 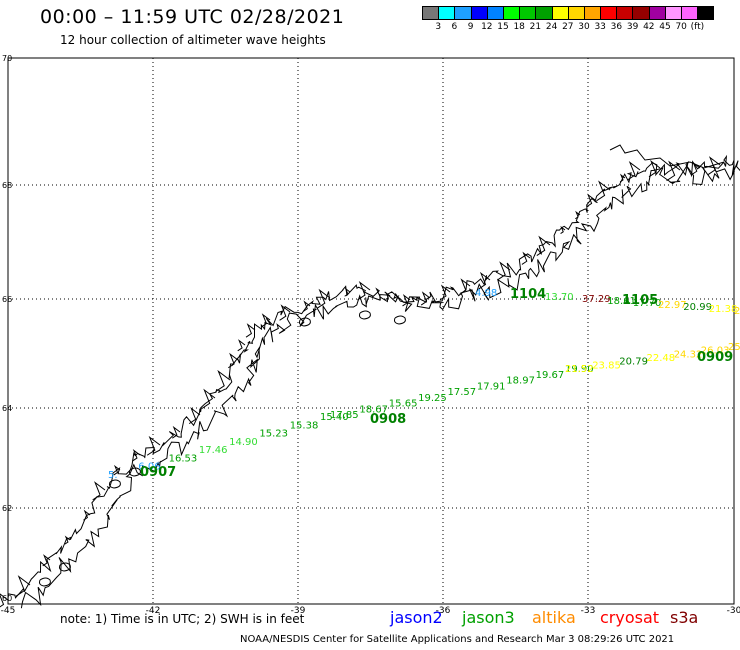 I want to click on lat-label: 66, so click(x=7, y=299).